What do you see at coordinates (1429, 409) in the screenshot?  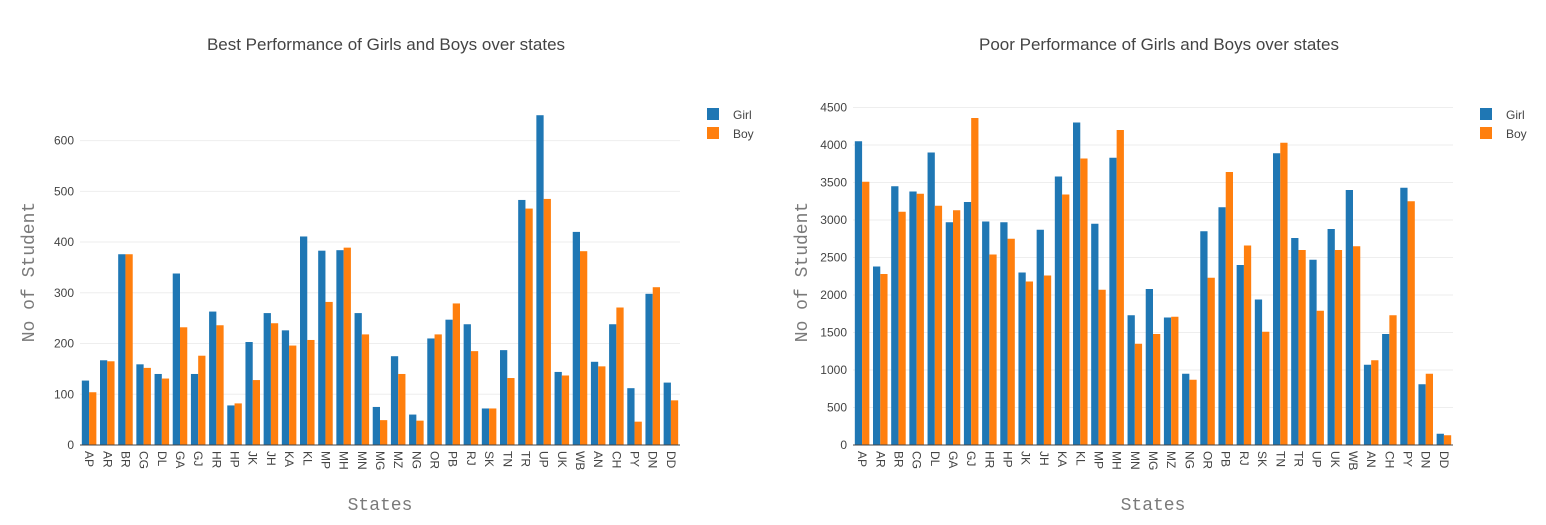 I see `bar-boy-dn` at bounding box center [1429, 409].